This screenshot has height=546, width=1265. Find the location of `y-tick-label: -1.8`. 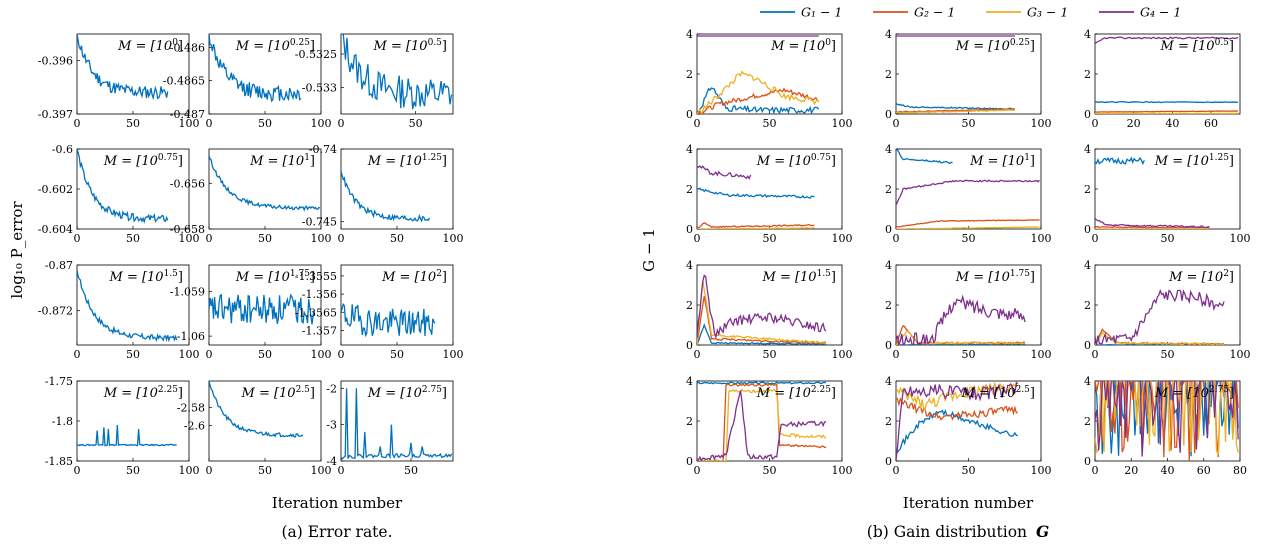

y-tick-label: -1.8 is located at coordinates (62, 421).